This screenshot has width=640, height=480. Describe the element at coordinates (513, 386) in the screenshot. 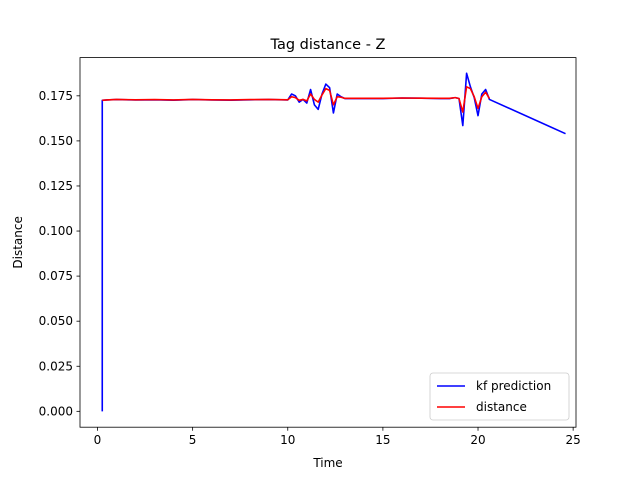

I see `legend-label-kf-prediction: kf prediction` at that location.